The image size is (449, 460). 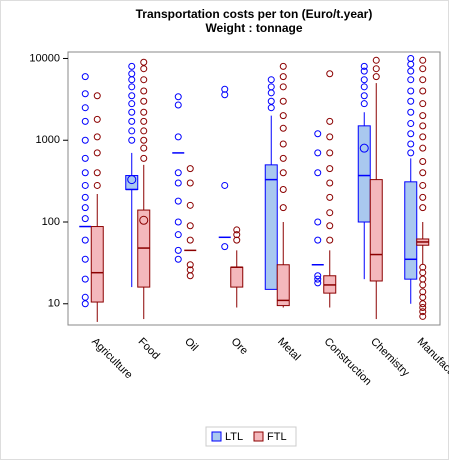 I want to click on y-tick-label: 10, so click(x=54, y=304).